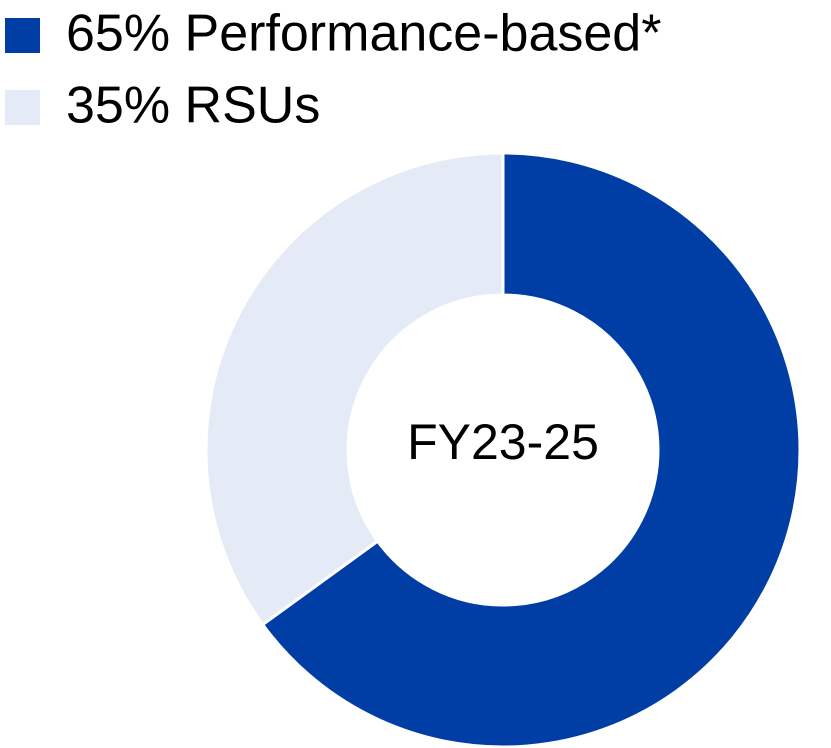 This screenshot has height=748, width=831. What do you see at coordinates (363, 34) in the screenshot?
I see `legend-label: 65% Performance-based*` at bounding box center [363, 34].